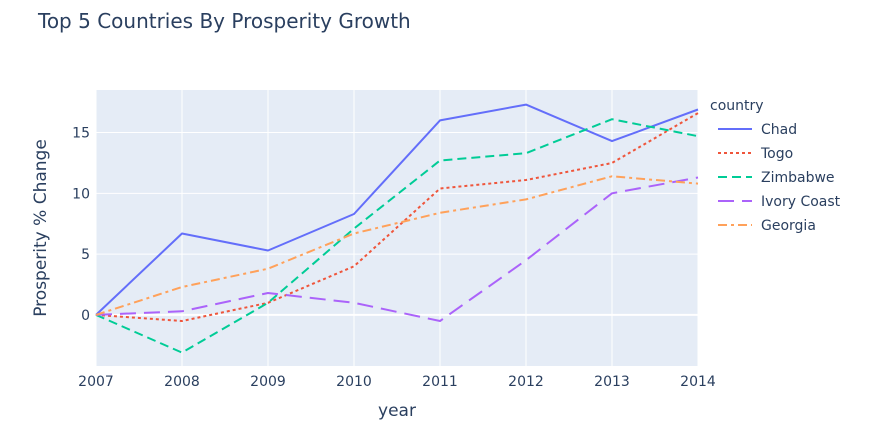 This screenshot has width=872, height=436. I want to click on x-tick-label: 2007, so click(96, 382).